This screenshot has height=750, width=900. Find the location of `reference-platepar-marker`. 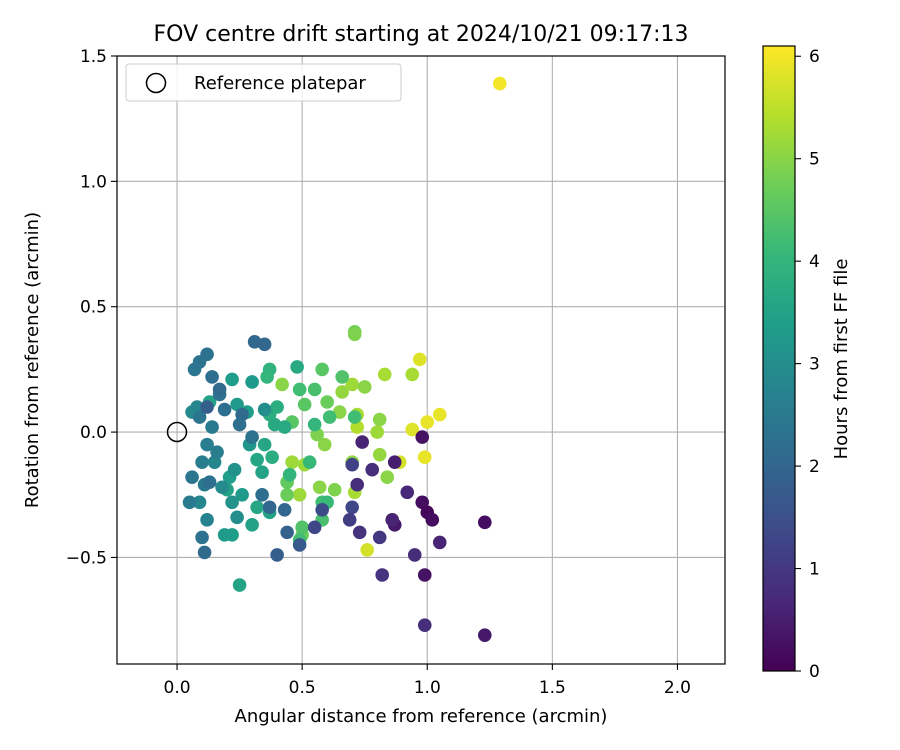

reference-platepar-marker is located at coordinates (177, 432).